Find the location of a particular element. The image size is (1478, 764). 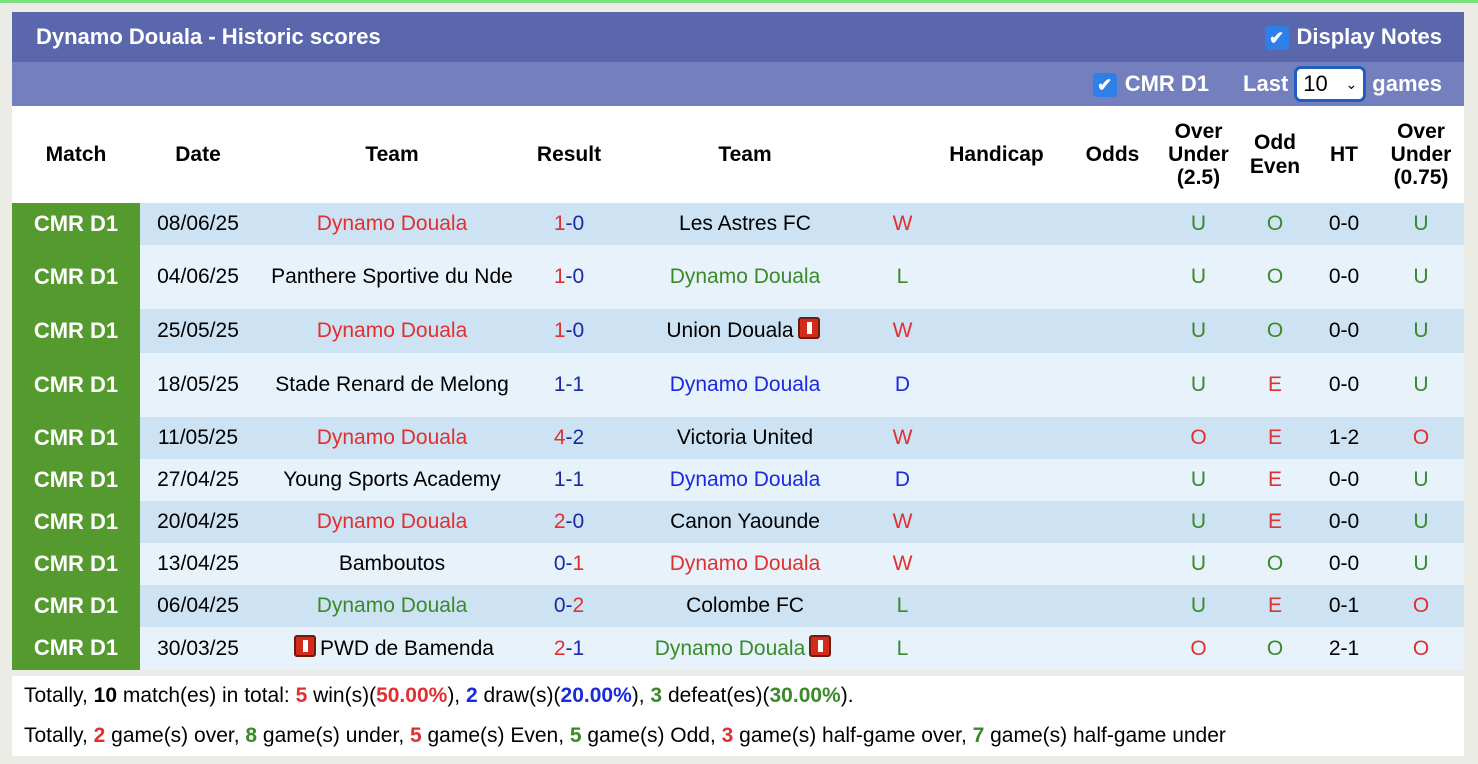

home-team-cell: Young Sports Academy is located at coordinates (392, 480).